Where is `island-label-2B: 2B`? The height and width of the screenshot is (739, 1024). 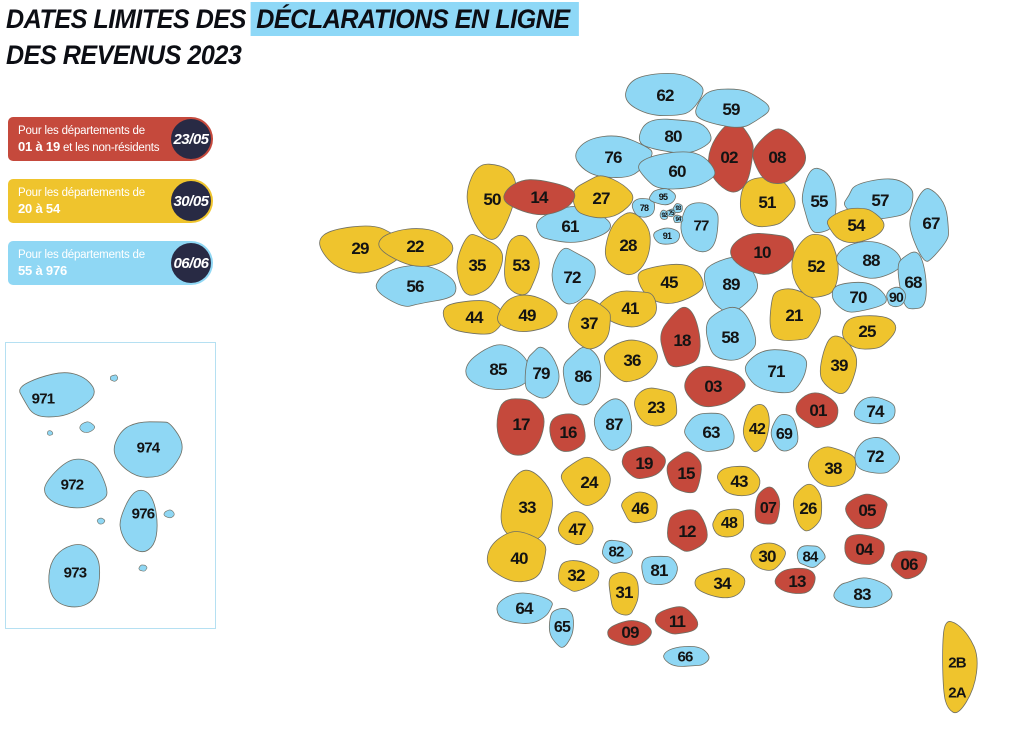 island-label-2B: 2B is located at coordinates (957, 662).